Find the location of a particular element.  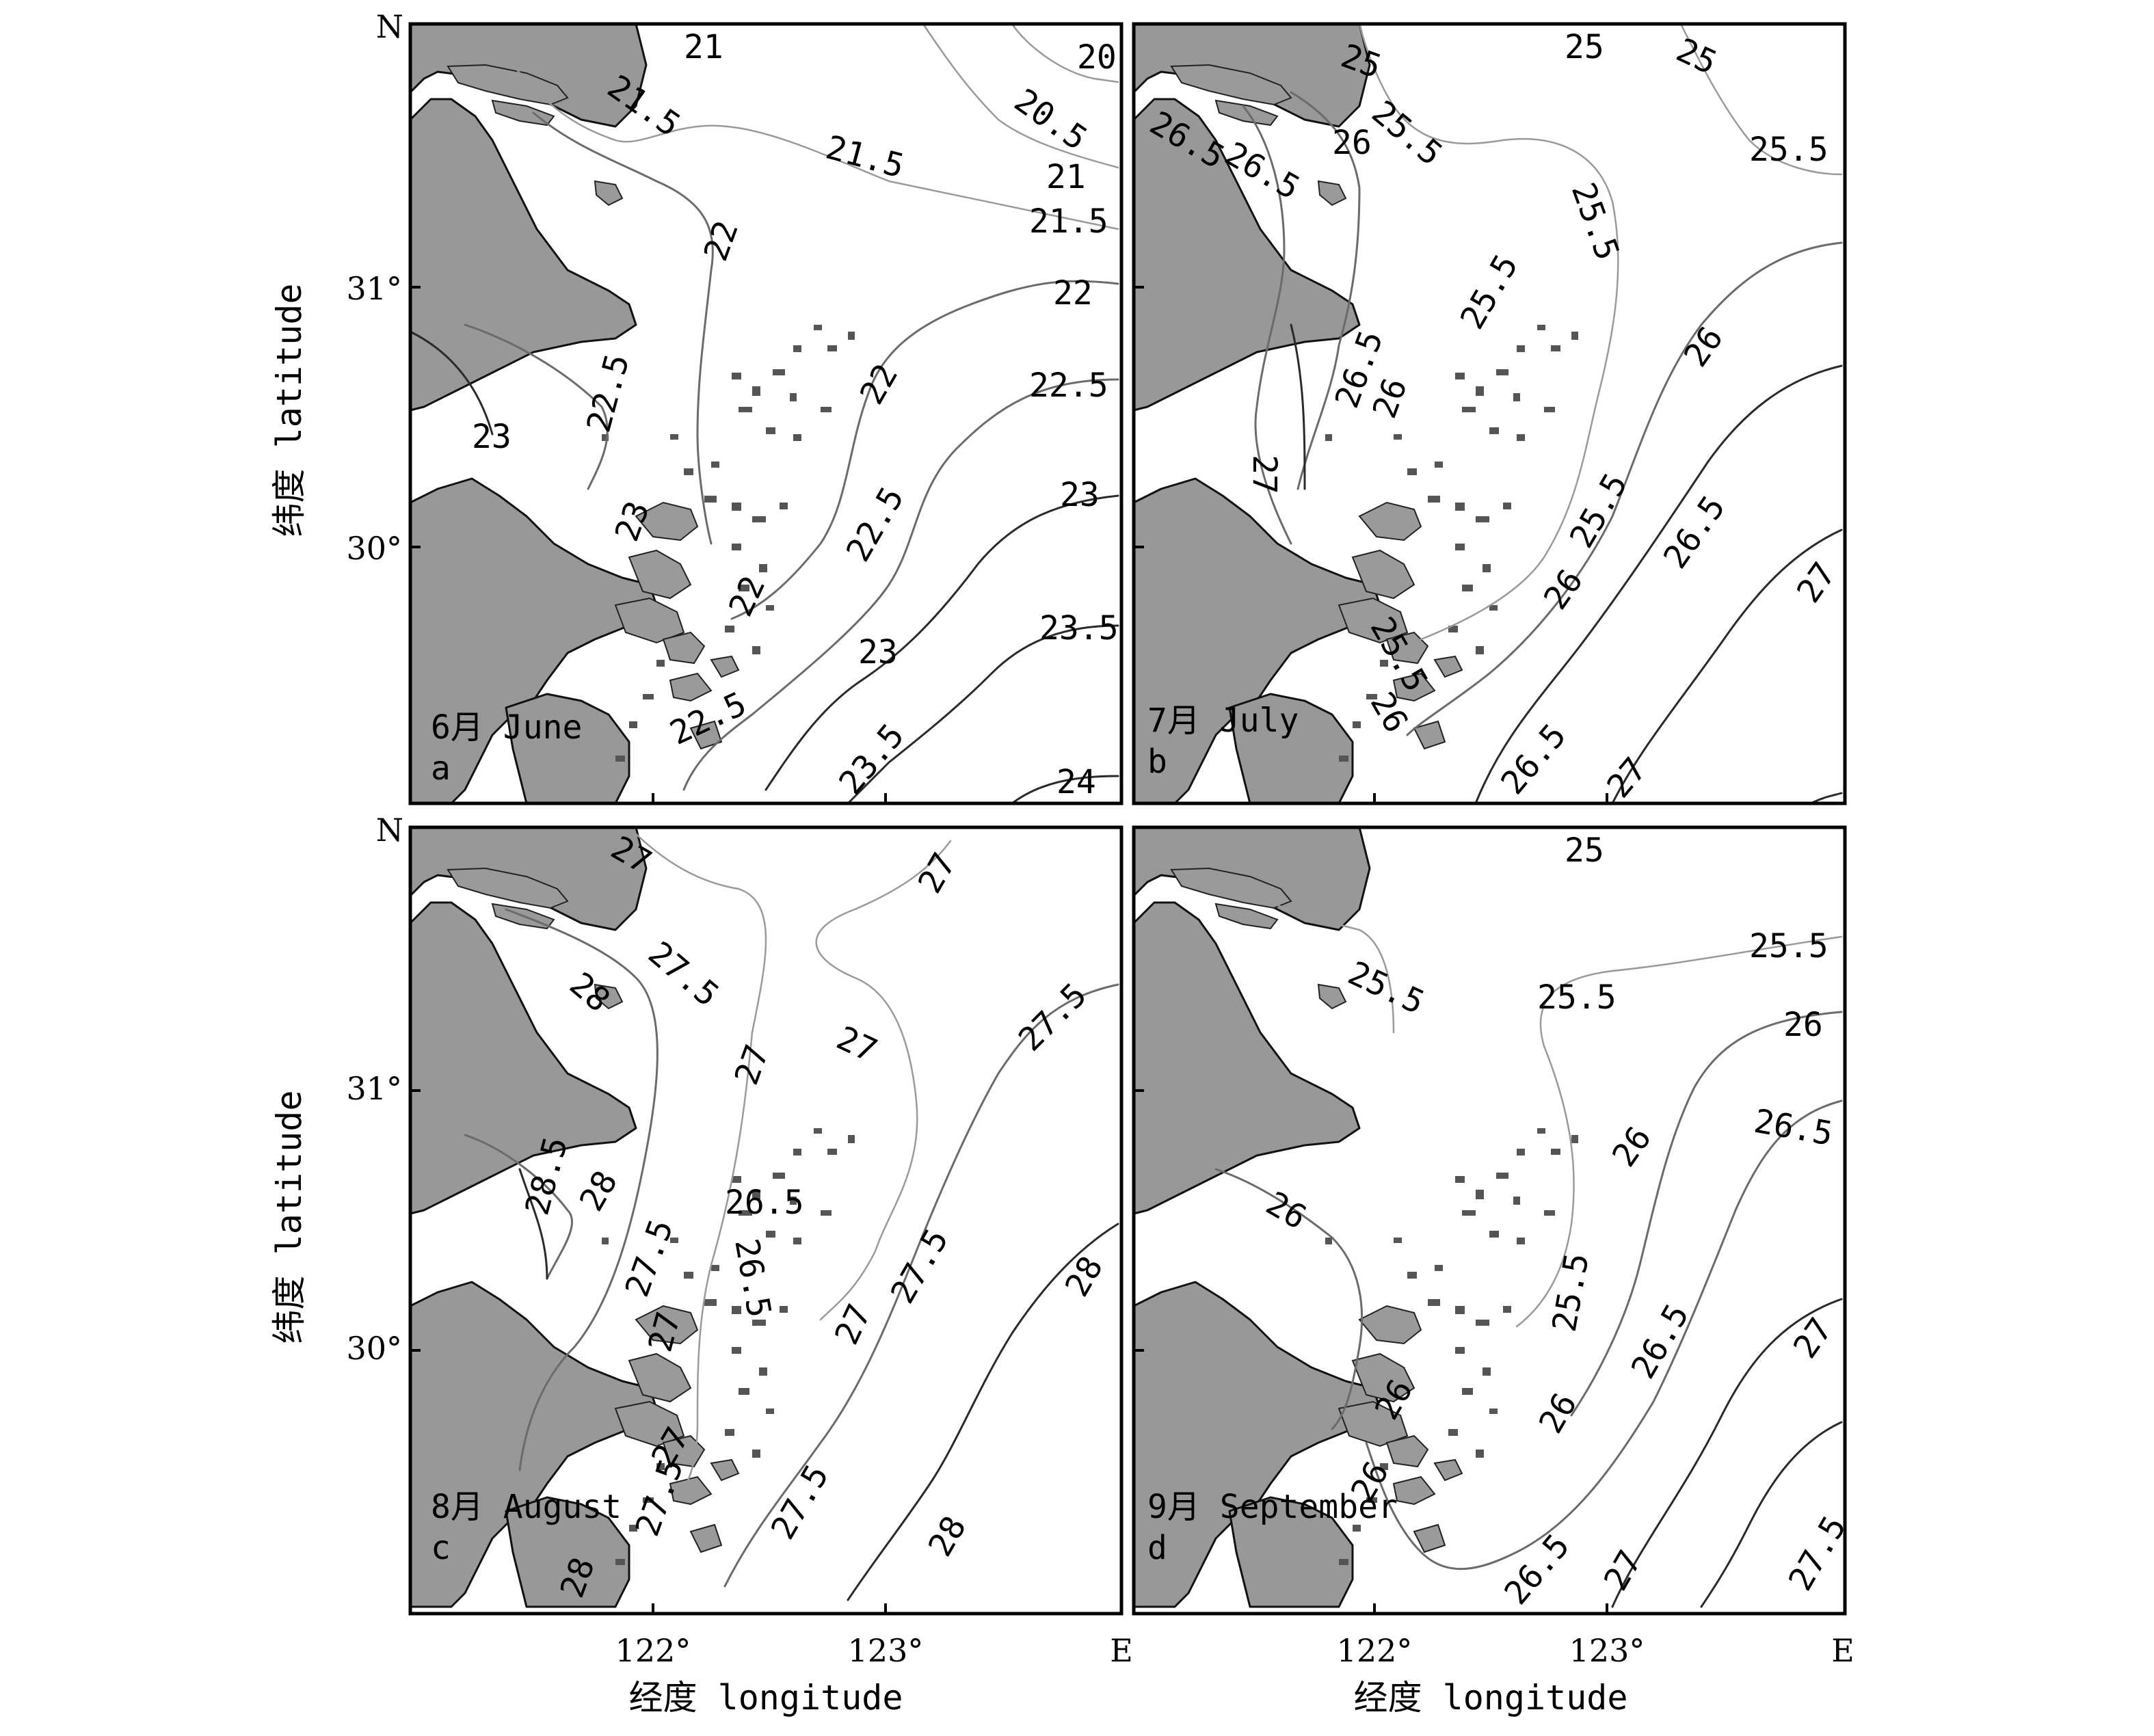

lon-tick-123-right: 123° is located at coordinates (1607, 1650).